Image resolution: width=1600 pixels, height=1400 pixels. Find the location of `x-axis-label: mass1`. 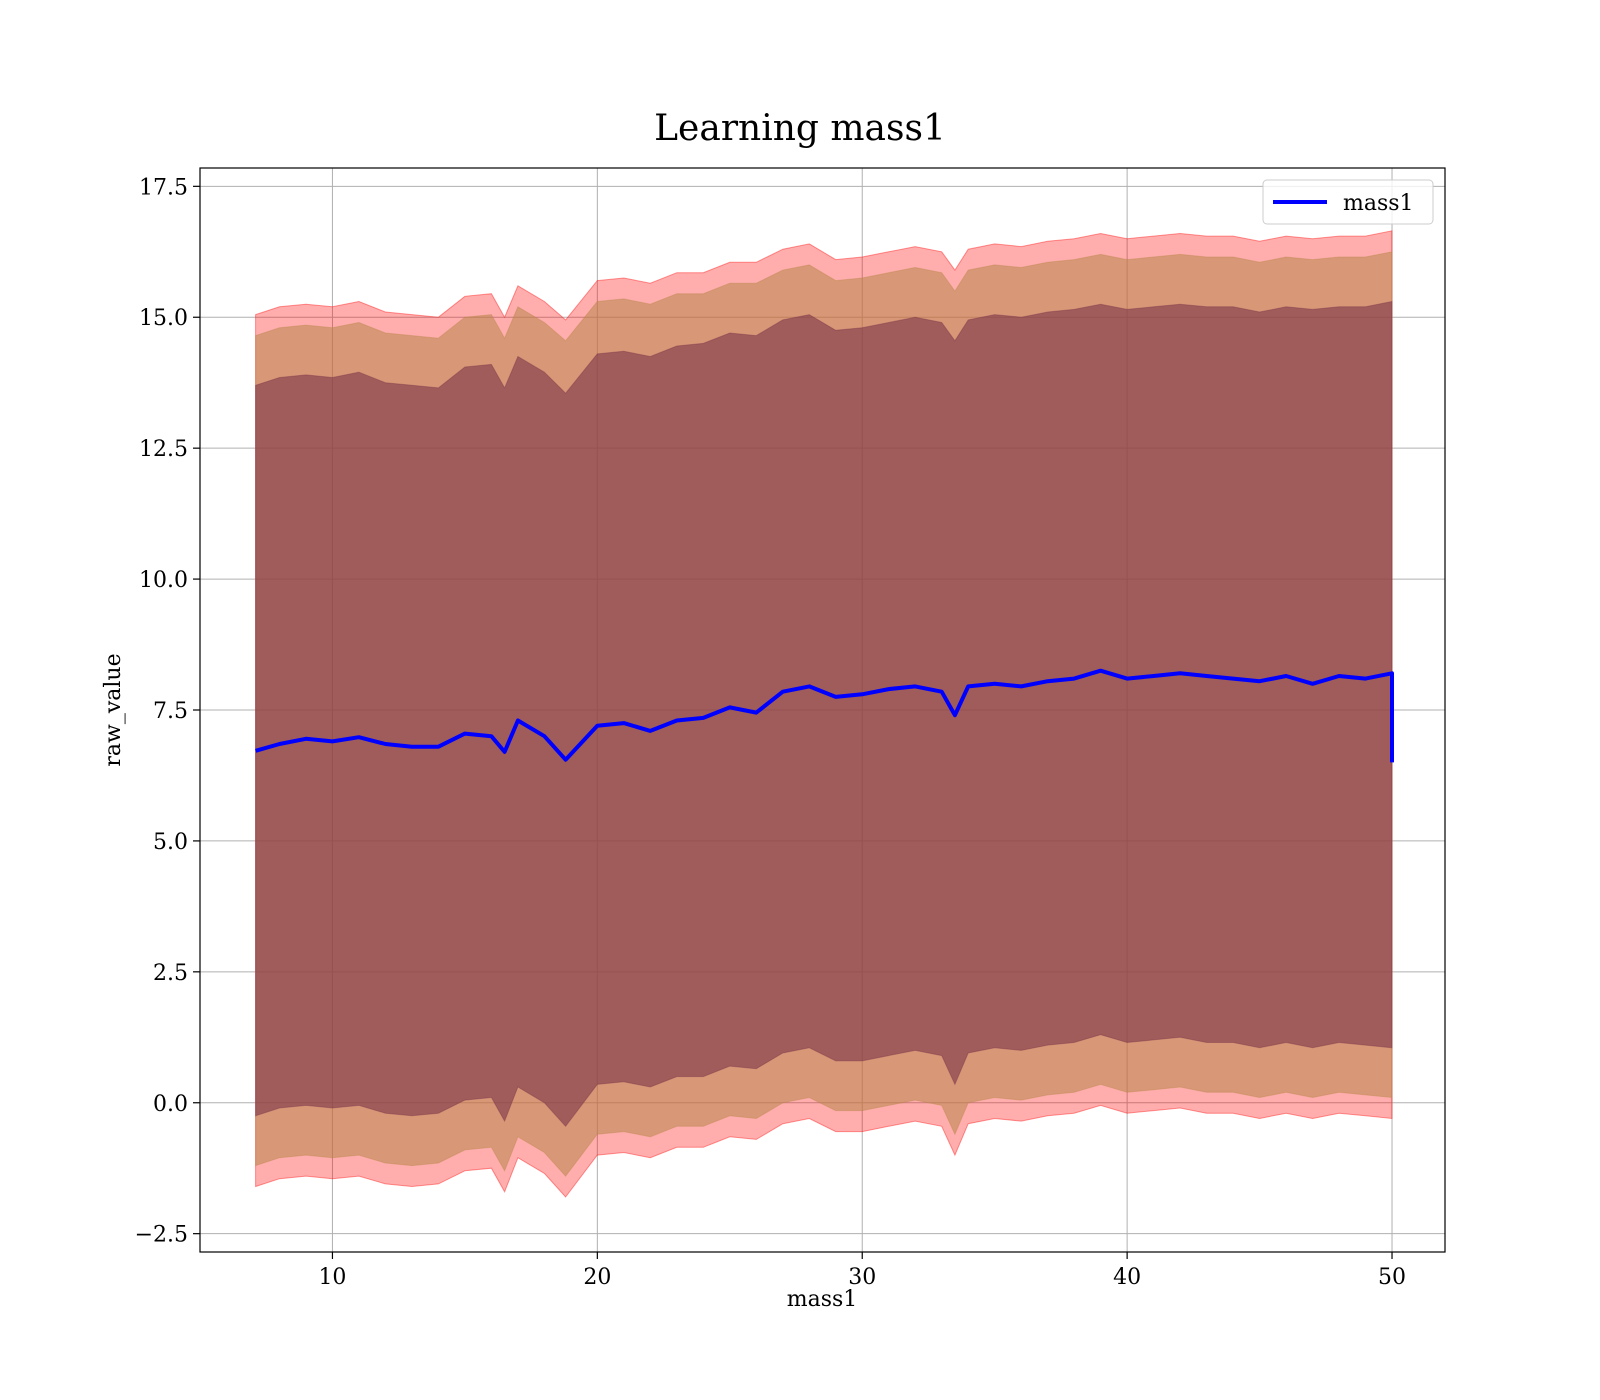

x-axis-label: mass1 is located at coordinates (822, 1299).